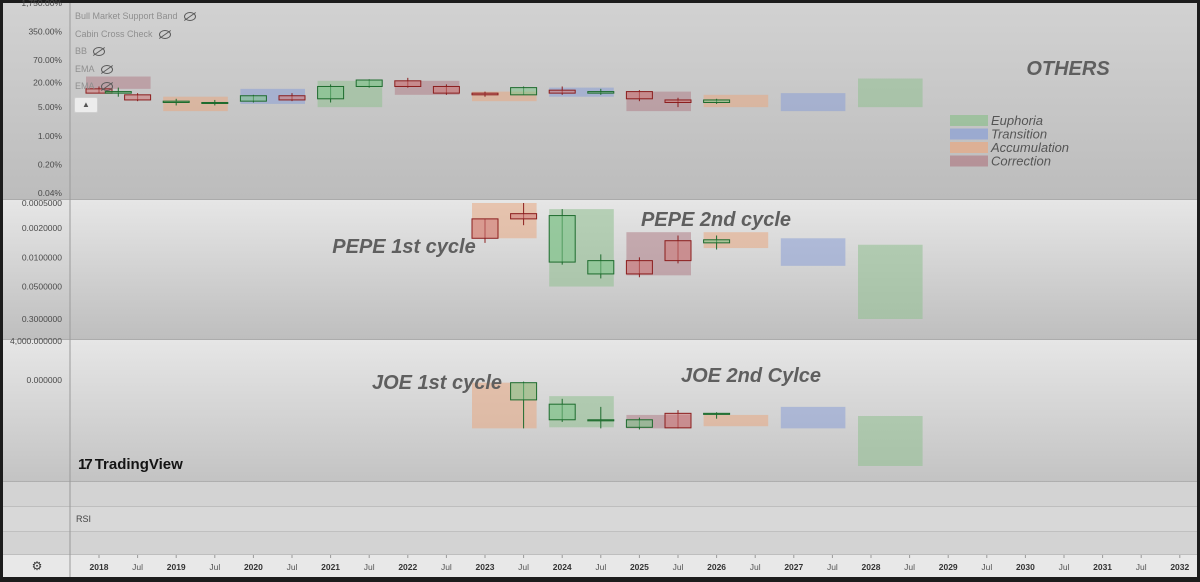 The image size is (1200, 582). I want to click on legend-label-transition: Transition, so click(1019, 134).